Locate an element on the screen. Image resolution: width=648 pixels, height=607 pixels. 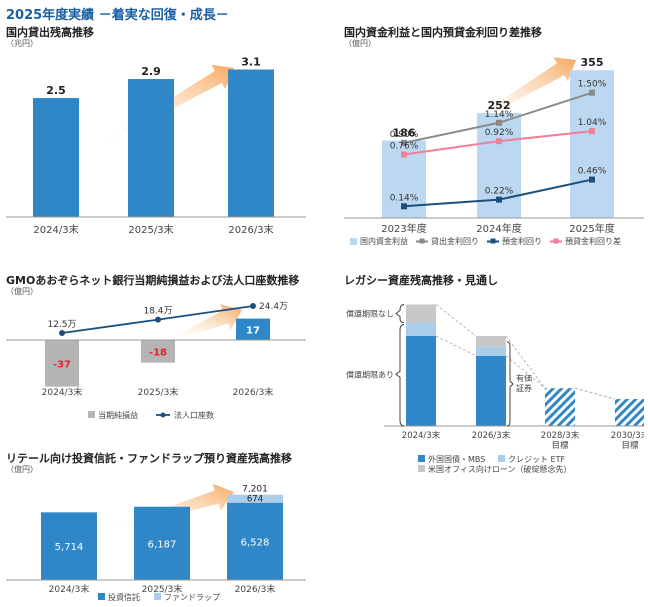
gmo-category-label: 2026/3末 is located at coordinates (253, 392).